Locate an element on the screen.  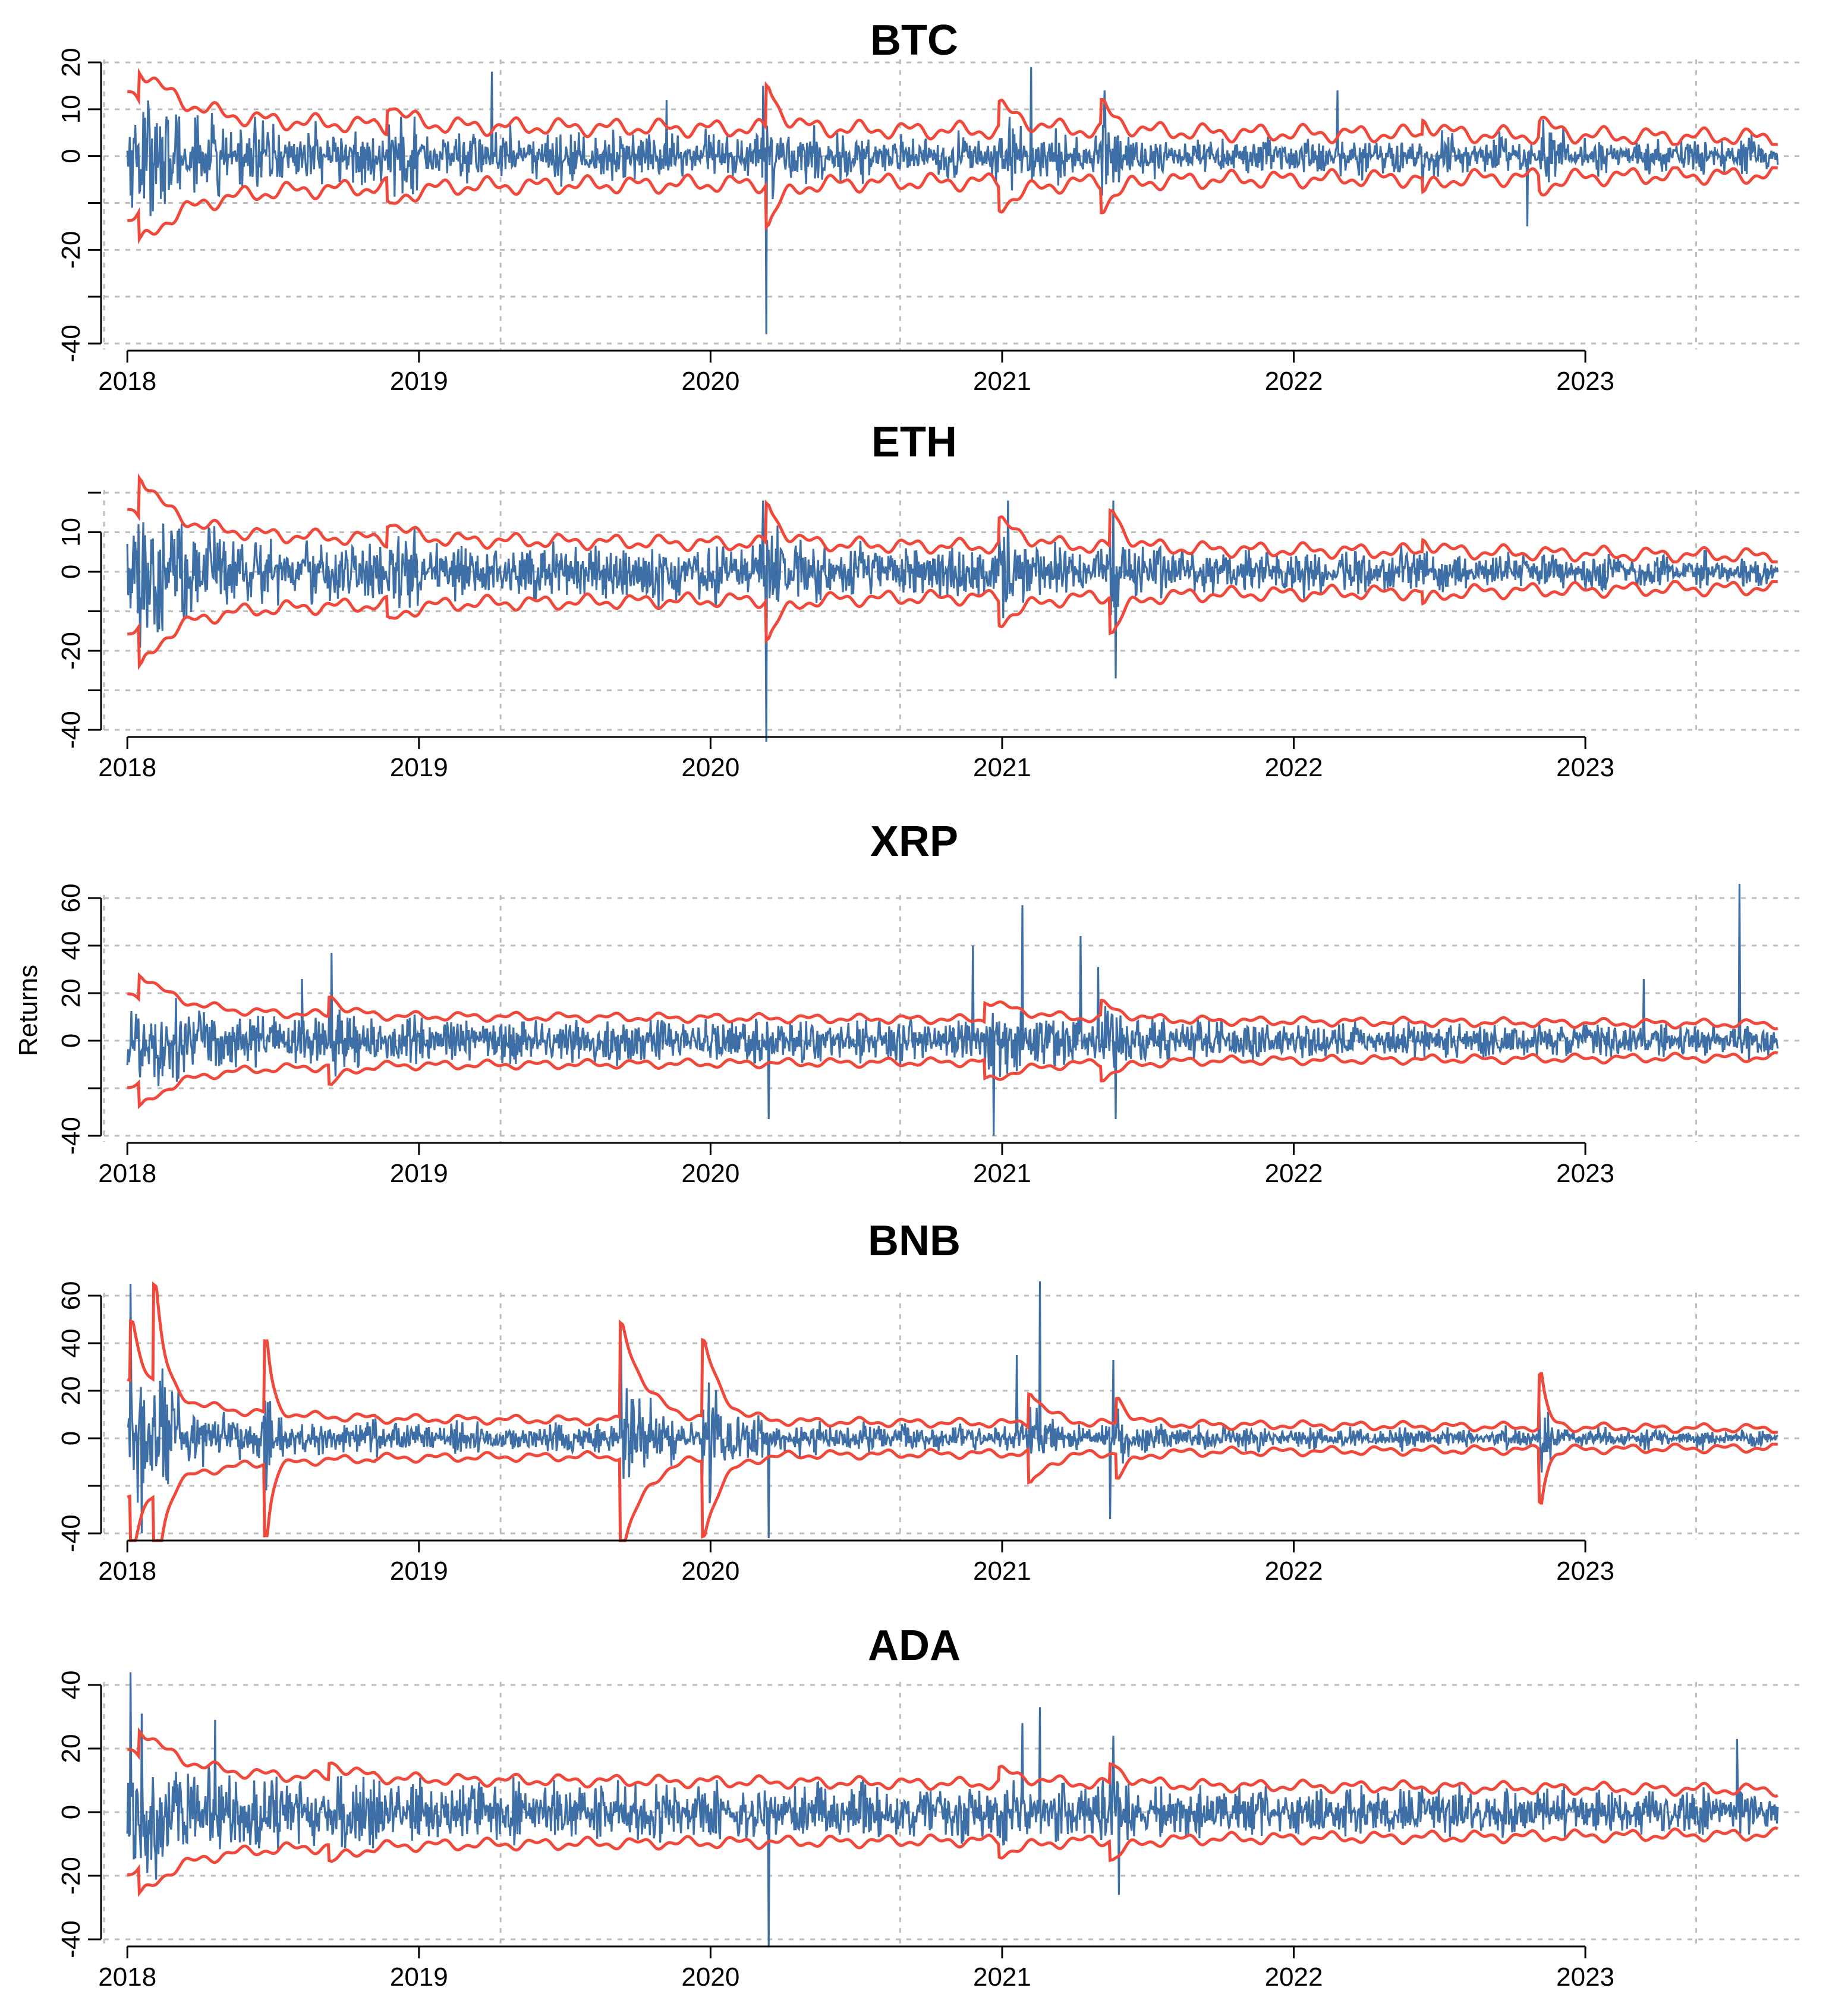
returns-series-bnb is located at coordinates (953, 1410).